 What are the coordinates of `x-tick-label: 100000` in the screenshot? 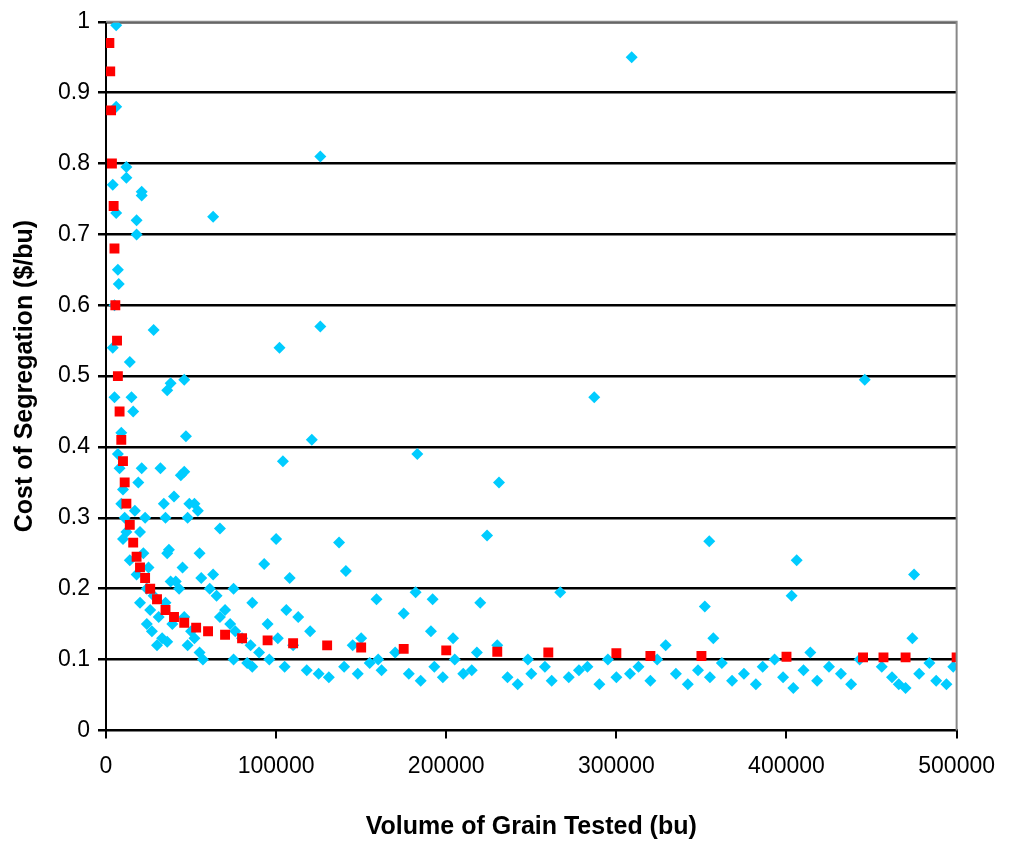 It's located at (276, 764).